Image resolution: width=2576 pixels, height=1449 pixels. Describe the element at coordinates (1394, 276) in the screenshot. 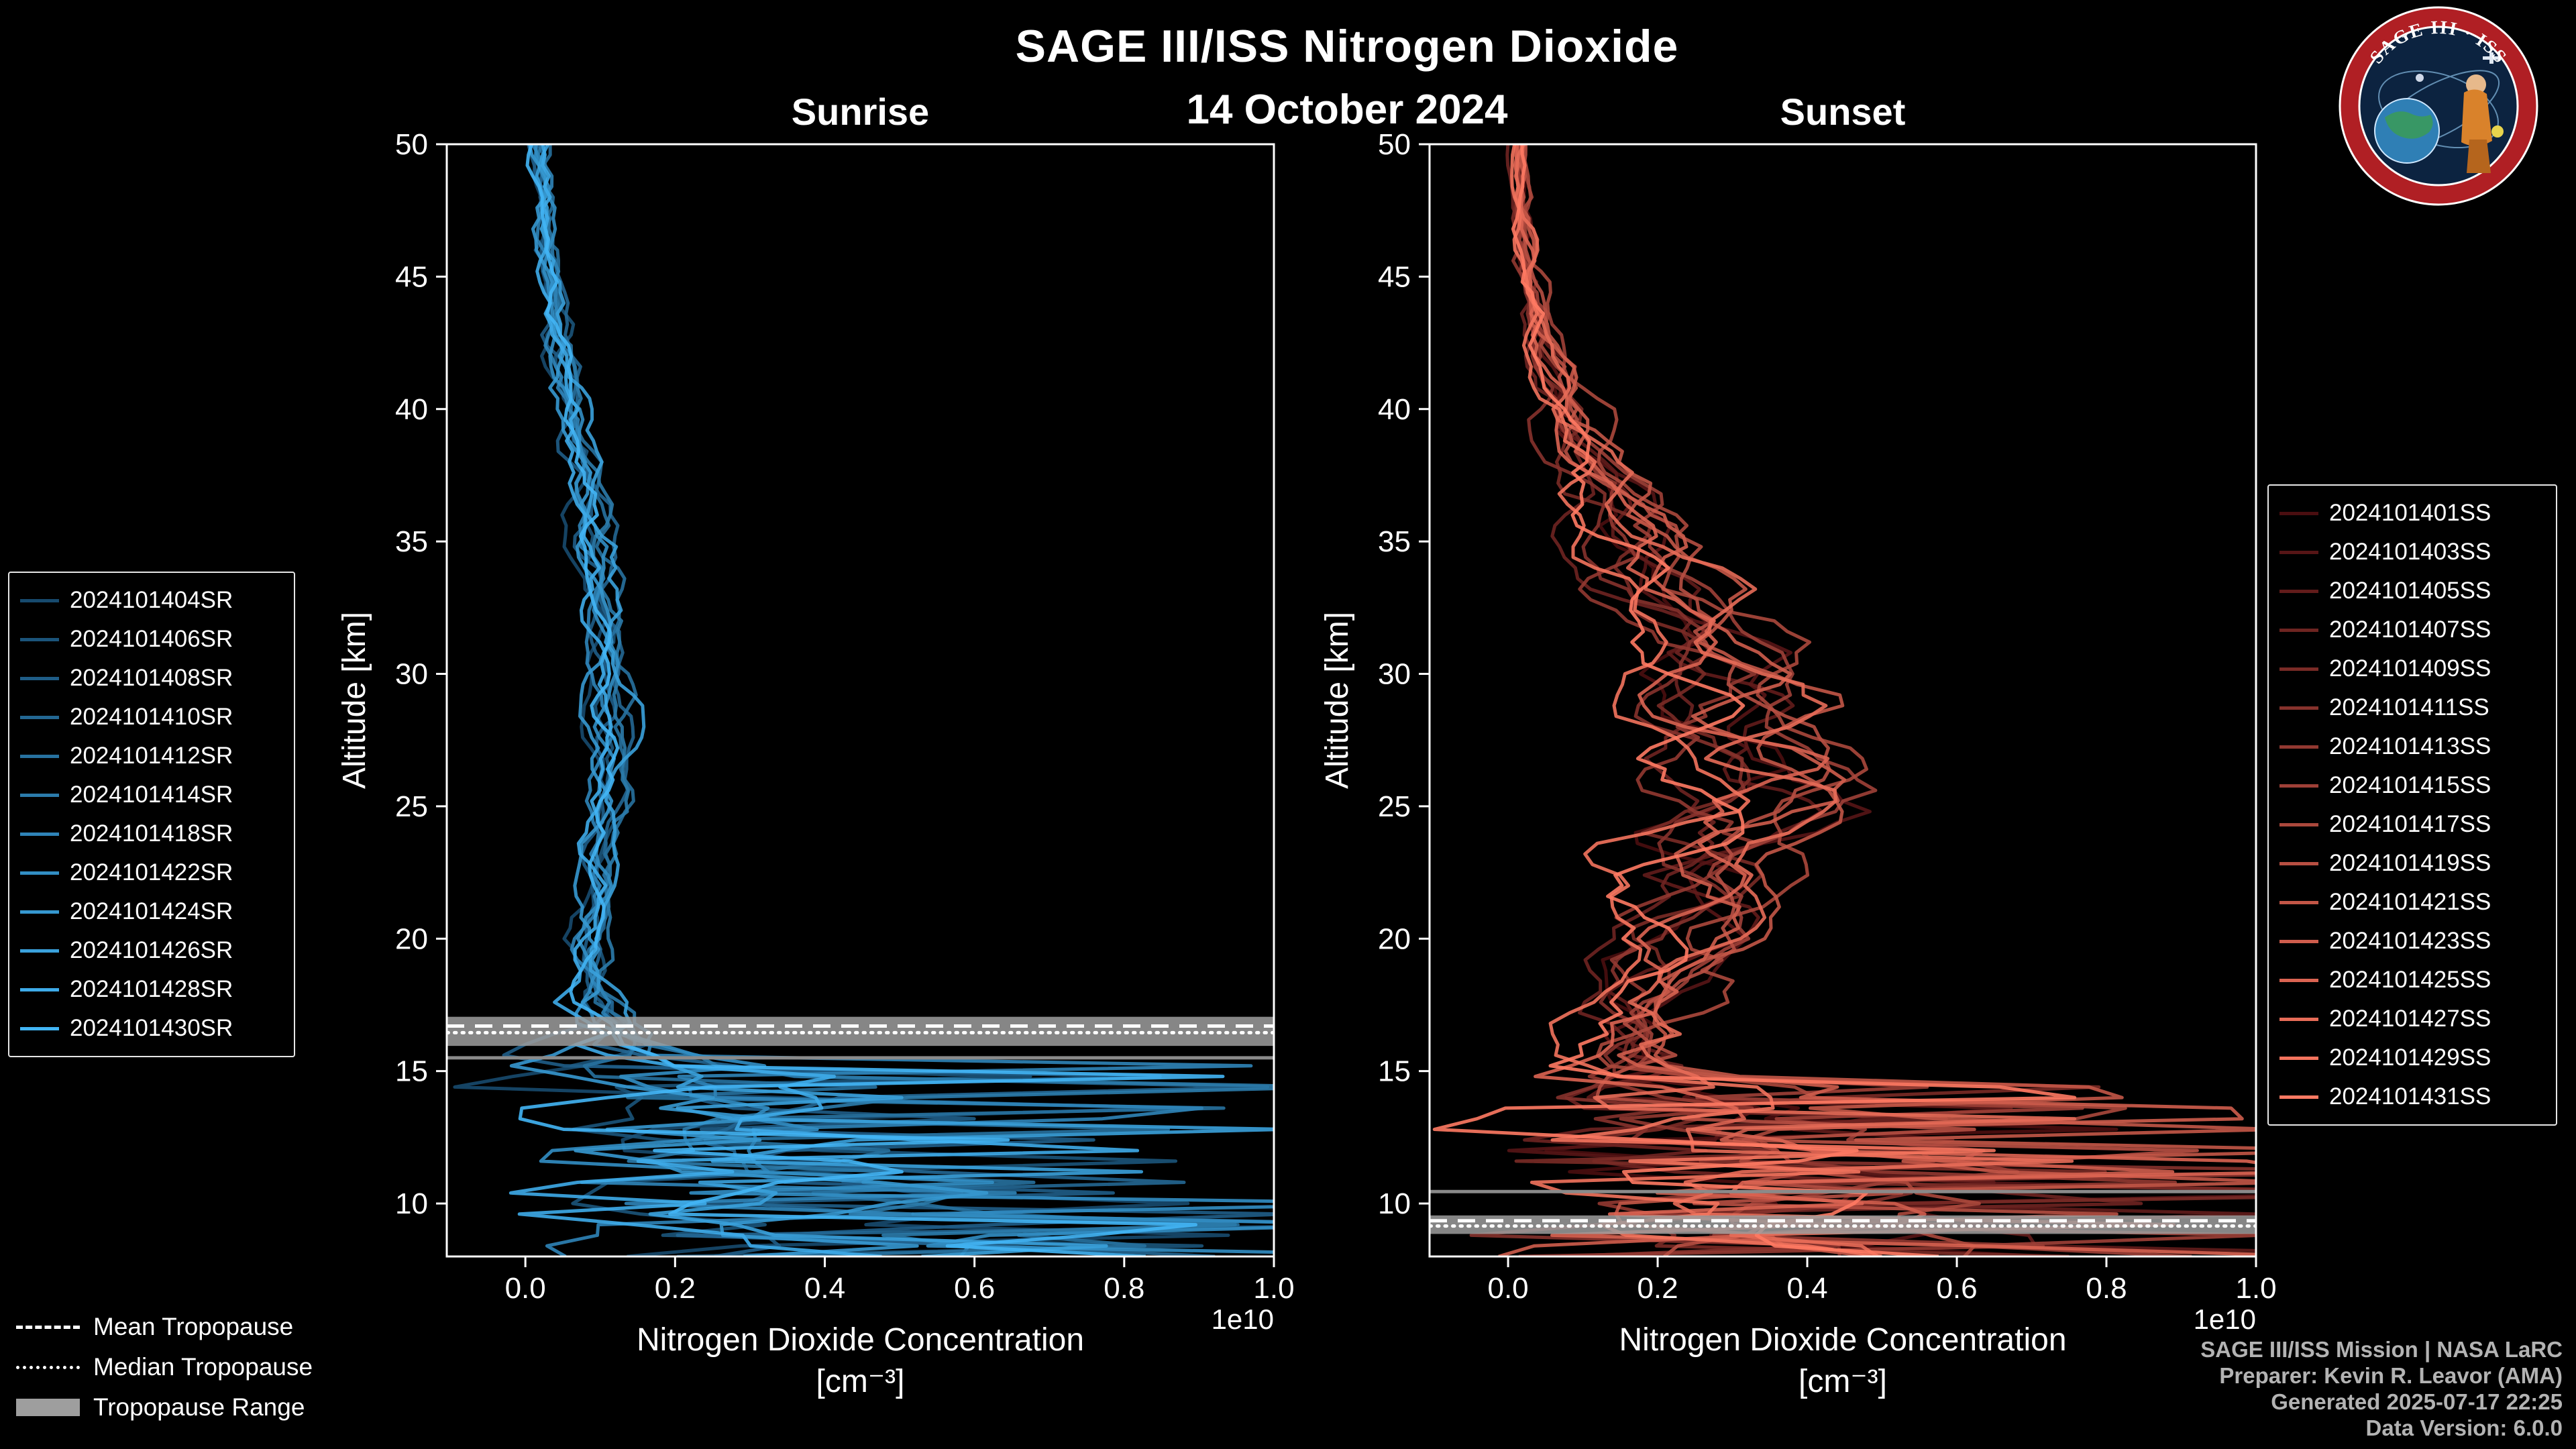

I see `y-tick-label: 45` at that location.